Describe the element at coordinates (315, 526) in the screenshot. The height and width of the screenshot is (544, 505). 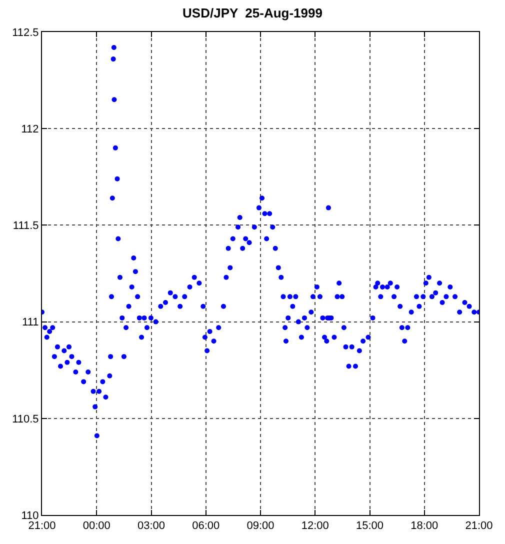
I see `x-tick-label: 12:00` at that location.